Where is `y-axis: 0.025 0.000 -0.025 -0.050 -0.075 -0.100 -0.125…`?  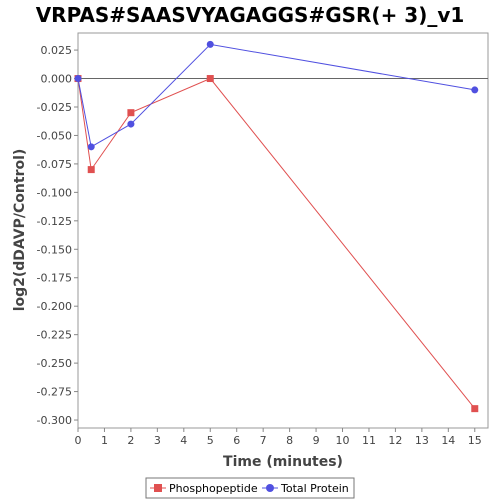
y-axis: 0.025 0.000 -0.025 -0.050 -0.075 -0.100 -0.125… is located at coordinates (57, 235).